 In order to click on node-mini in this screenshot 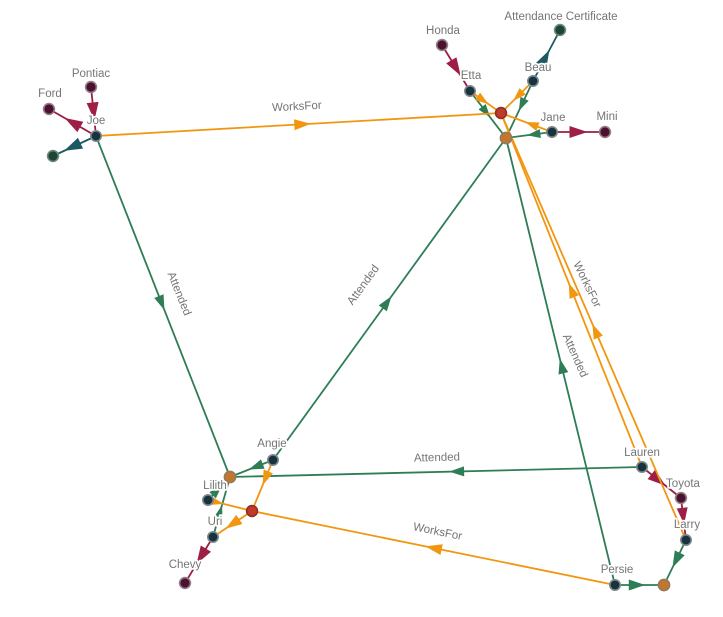, I will do `click(605, 132)`.